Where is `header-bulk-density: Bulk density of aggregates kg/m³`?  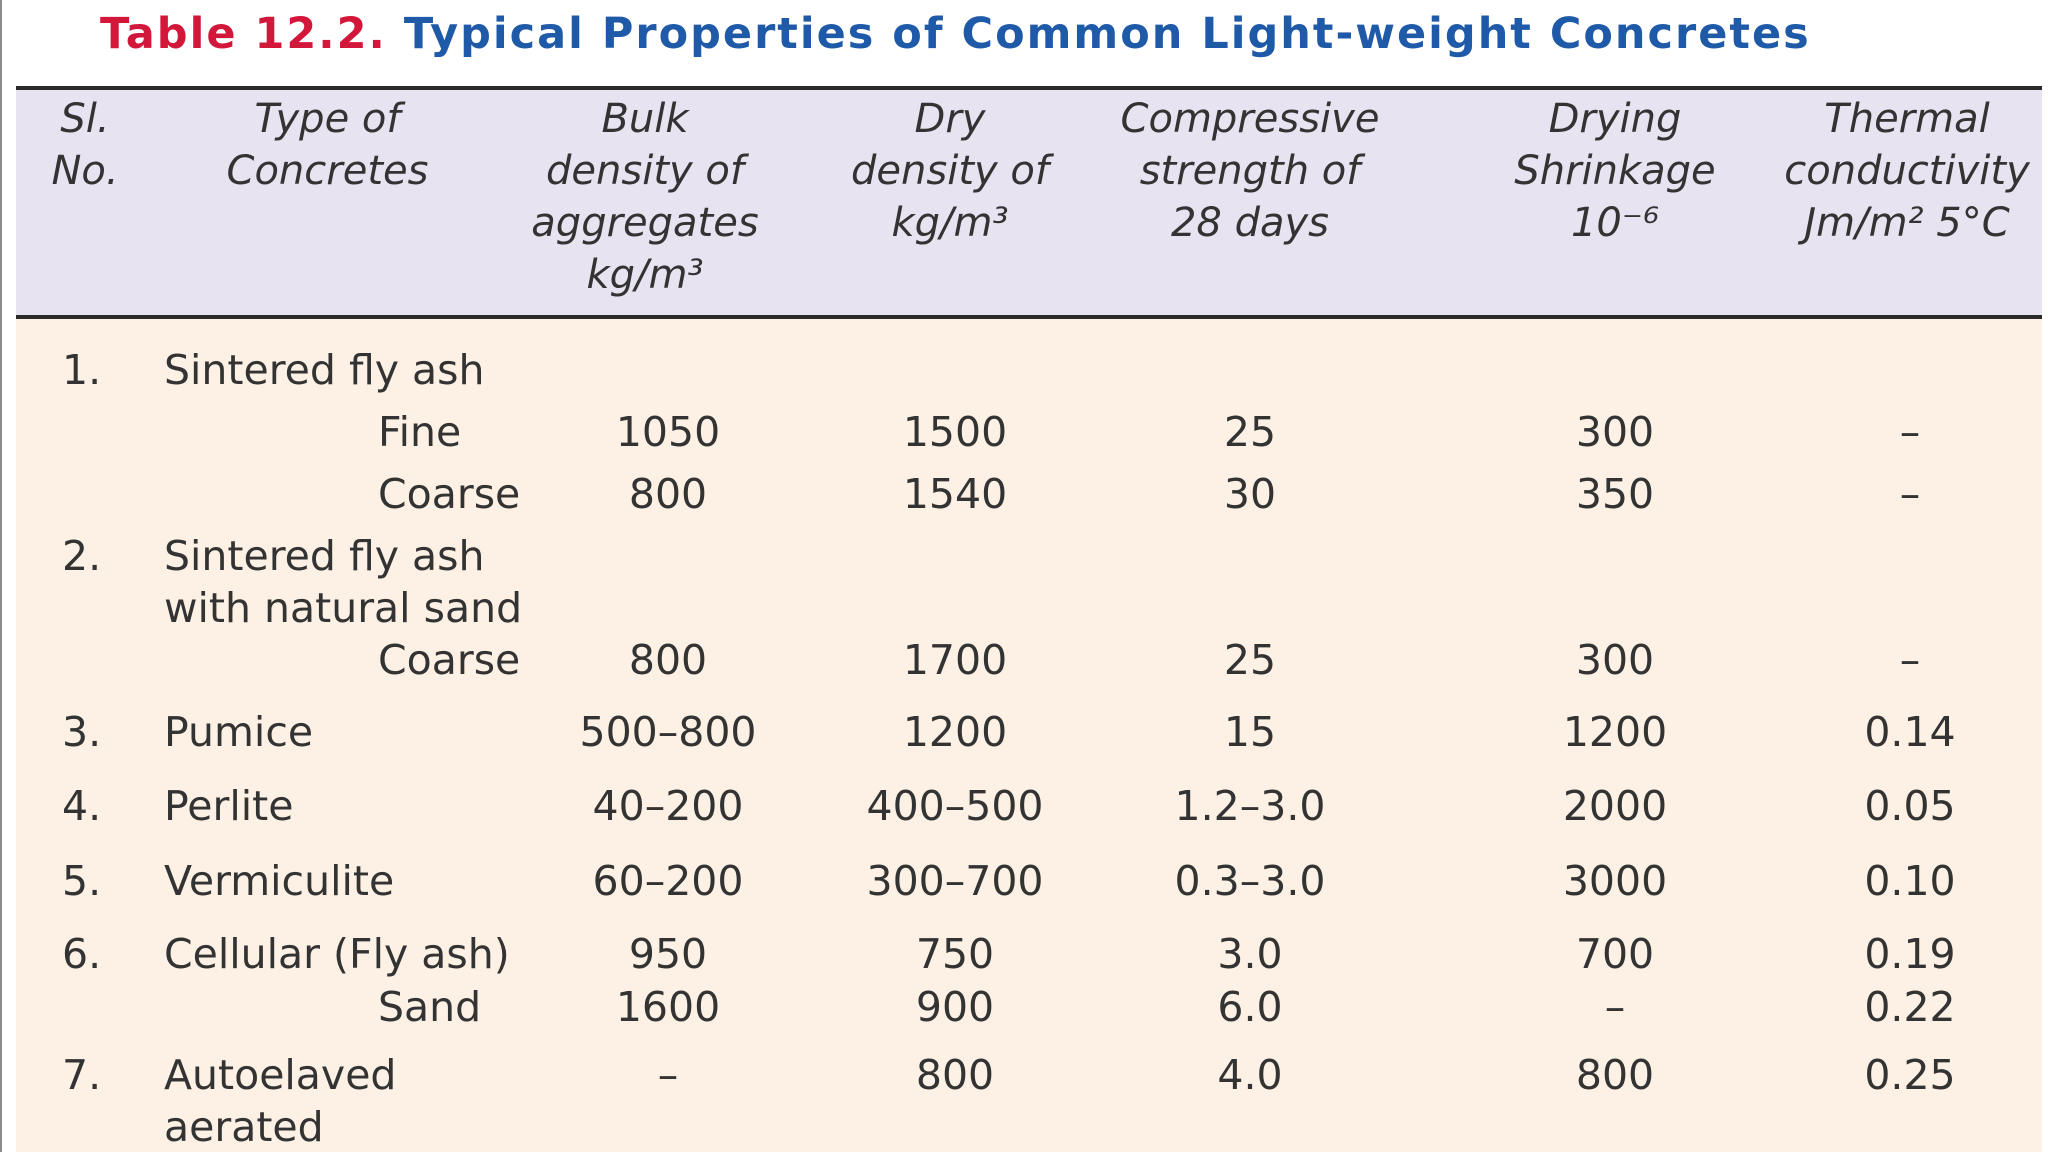
header-bulk-density: Bulk density of aggregates kg/m³ is located at coordinates (645, 197).